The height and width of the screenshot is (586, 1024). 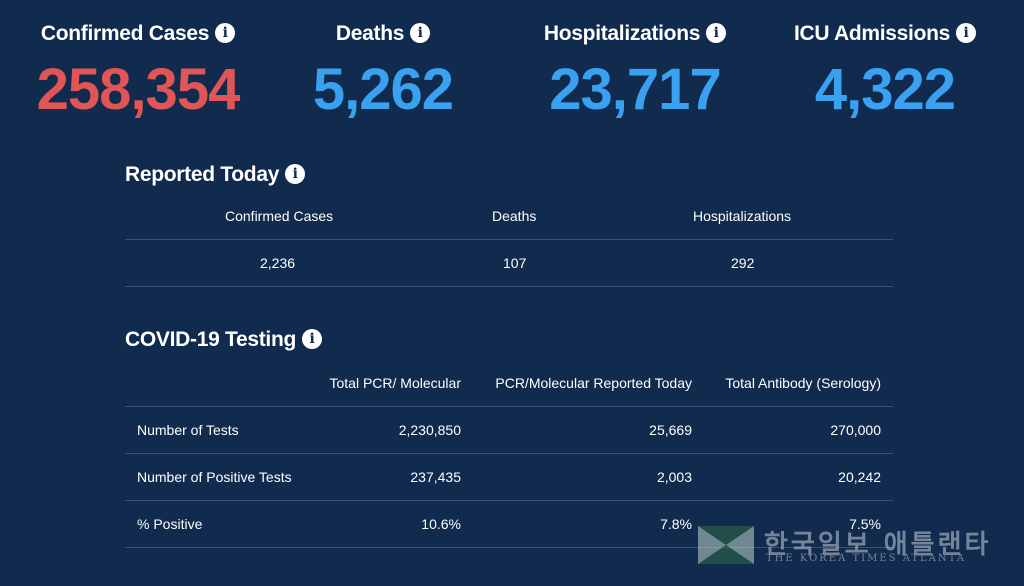 What do you see at coordinates (885, 89) in the screenshot?
I see `stat-value: 4,322` at bounding box center [885, 89].